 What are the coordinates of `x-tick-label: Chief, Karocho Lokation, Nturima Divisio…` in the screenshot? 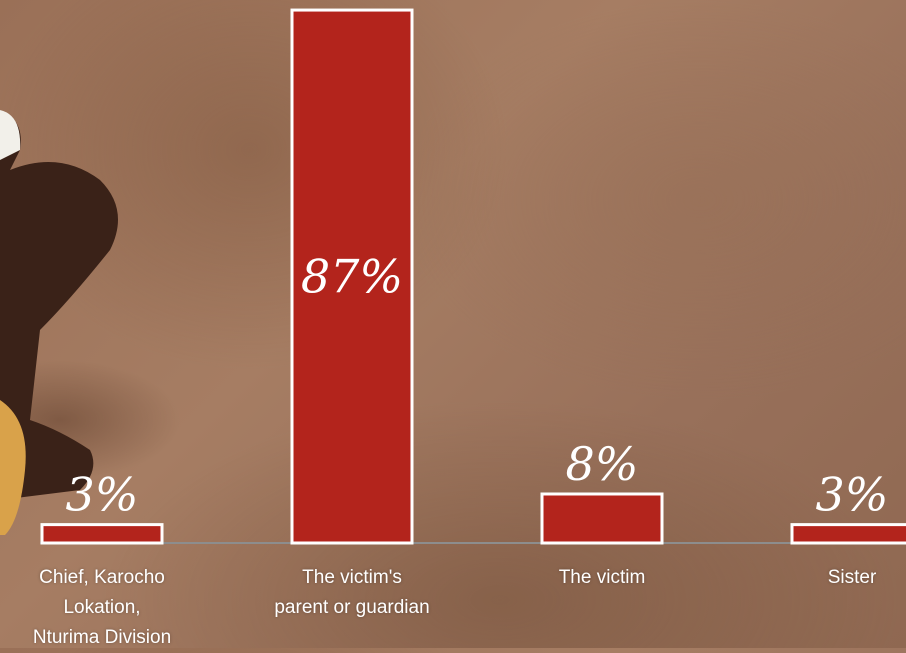 It's located at (102, 607).